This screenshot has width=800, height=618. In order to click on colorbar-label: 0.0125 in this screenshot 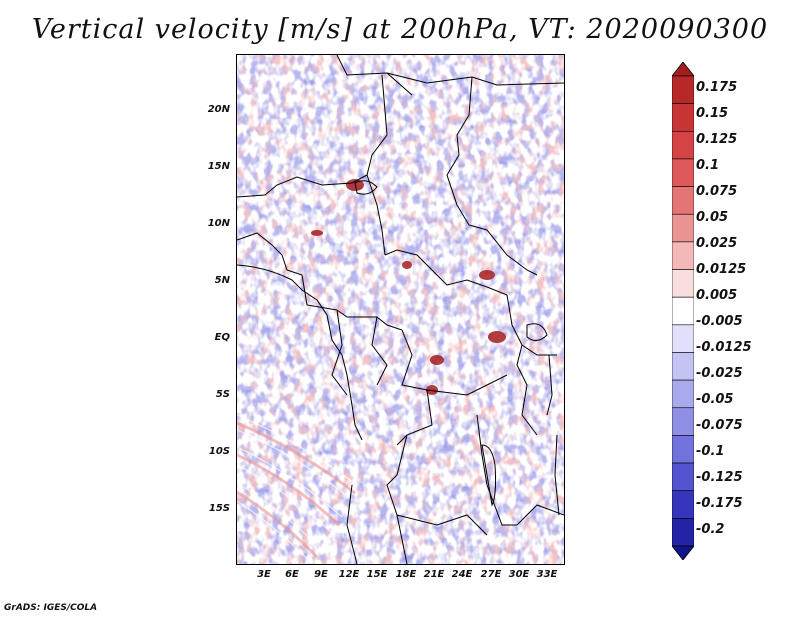, I will do `click(721, 269)`.